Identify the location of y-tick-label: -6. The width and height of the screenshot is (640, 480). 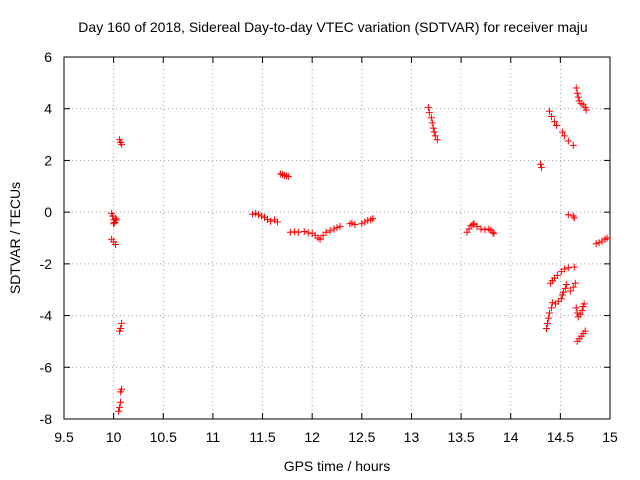
(46, 367).